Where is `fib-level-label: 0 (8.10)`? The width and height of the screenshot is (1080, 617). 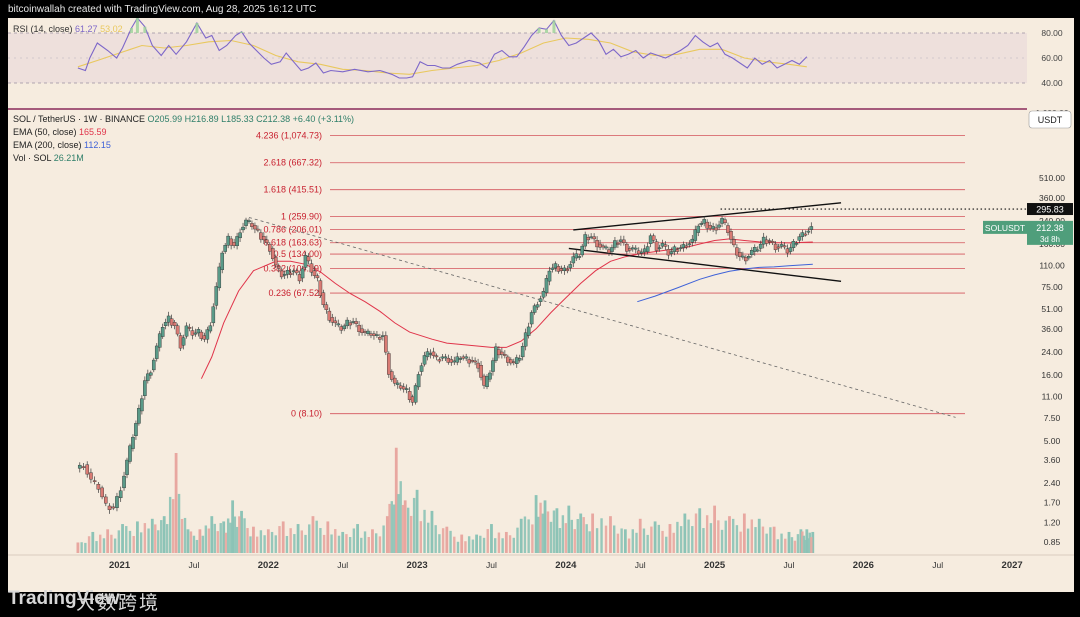
fib-level-label: 0 (8.10) is located at coordinates (306, 414).